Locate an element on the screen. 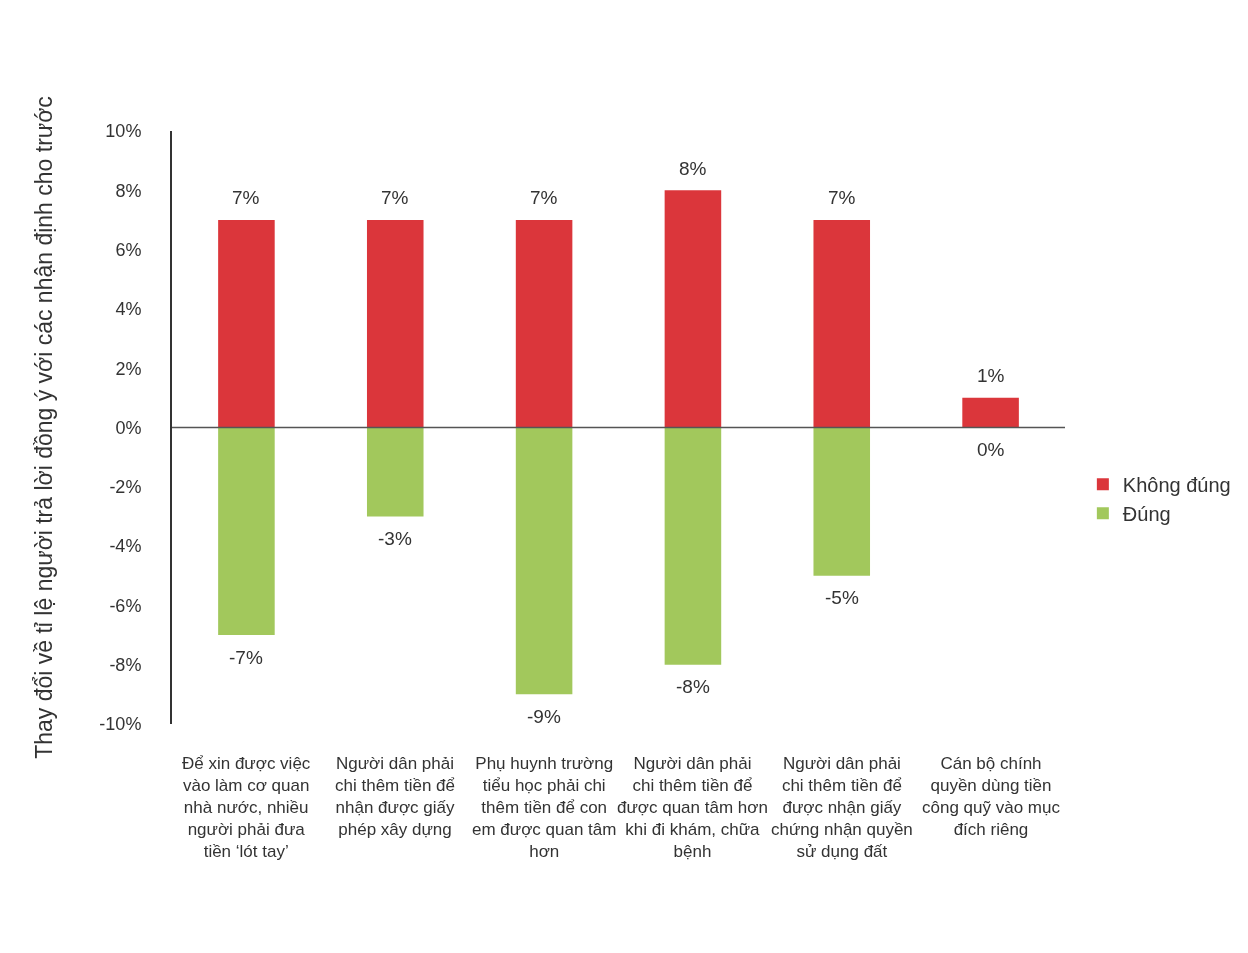  y-tick-label: 10% is located at coordinates (123, 131).